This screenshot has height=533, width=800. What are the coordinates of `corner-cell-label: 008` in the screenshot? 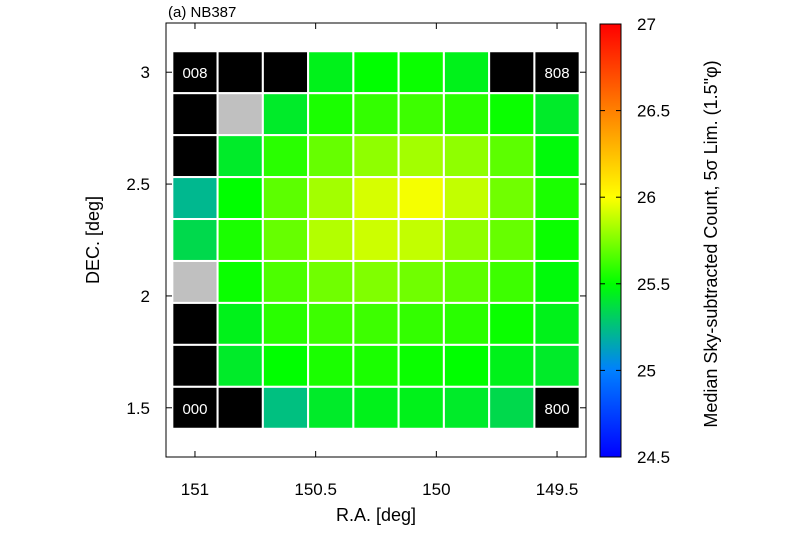 It's located at (194, 73).